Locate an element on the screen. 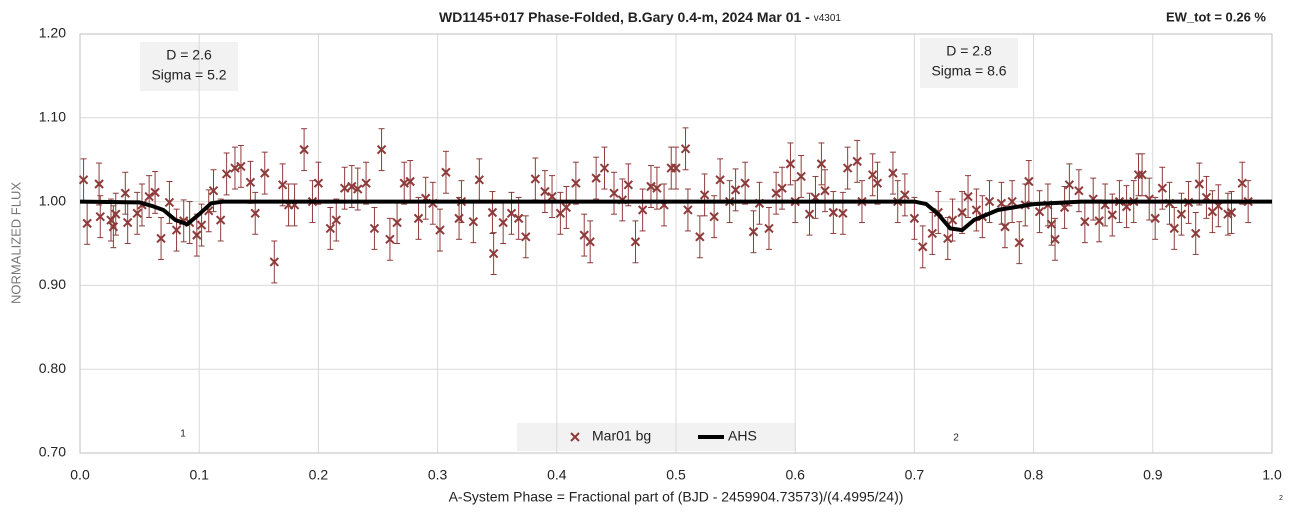  y-tick-label: 0.90 is located at coordinates (52, 284).